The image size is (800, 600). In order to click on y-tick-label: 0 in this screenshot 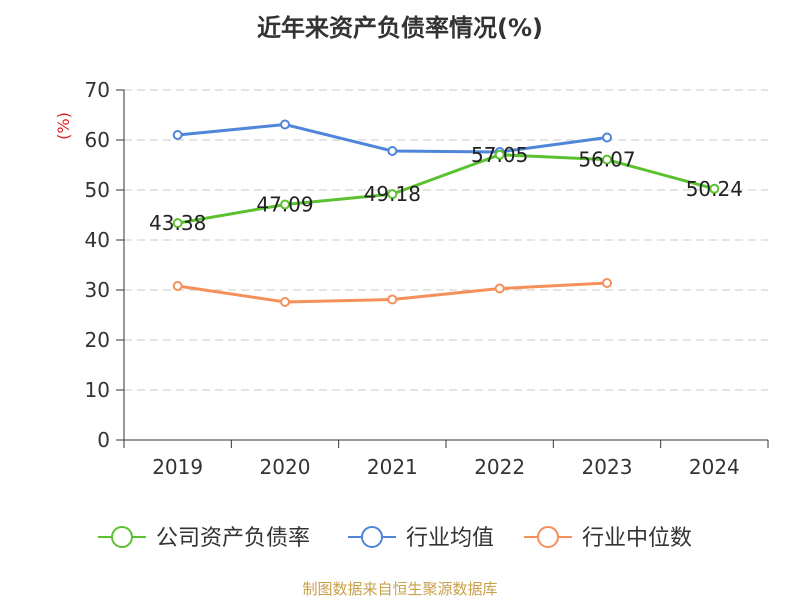, I will do `click(103, 440)`.